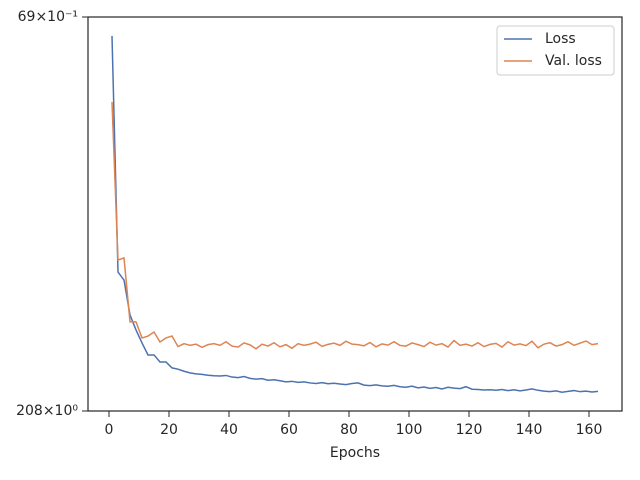  I want to click on x-tick-label: 140, so click(529, 430).